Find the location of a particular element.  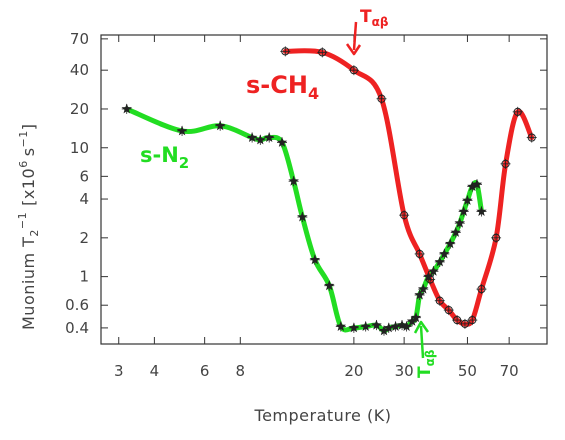

t-ab-bottom-sub: αβ is located at coordinates (430, 357).